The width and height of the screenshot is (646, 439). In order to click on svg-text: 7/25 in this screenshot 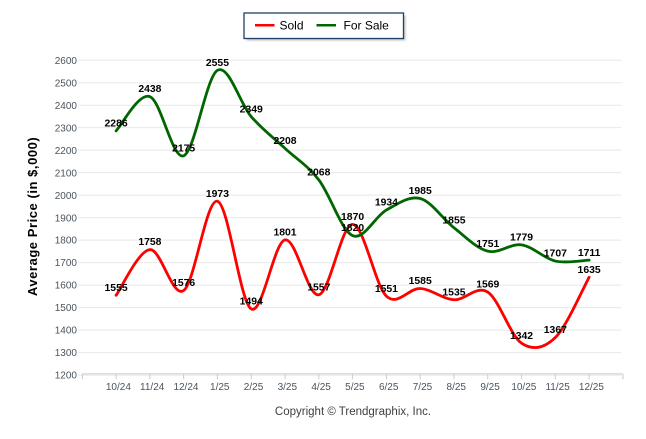, I will do `click(423, 387)`.